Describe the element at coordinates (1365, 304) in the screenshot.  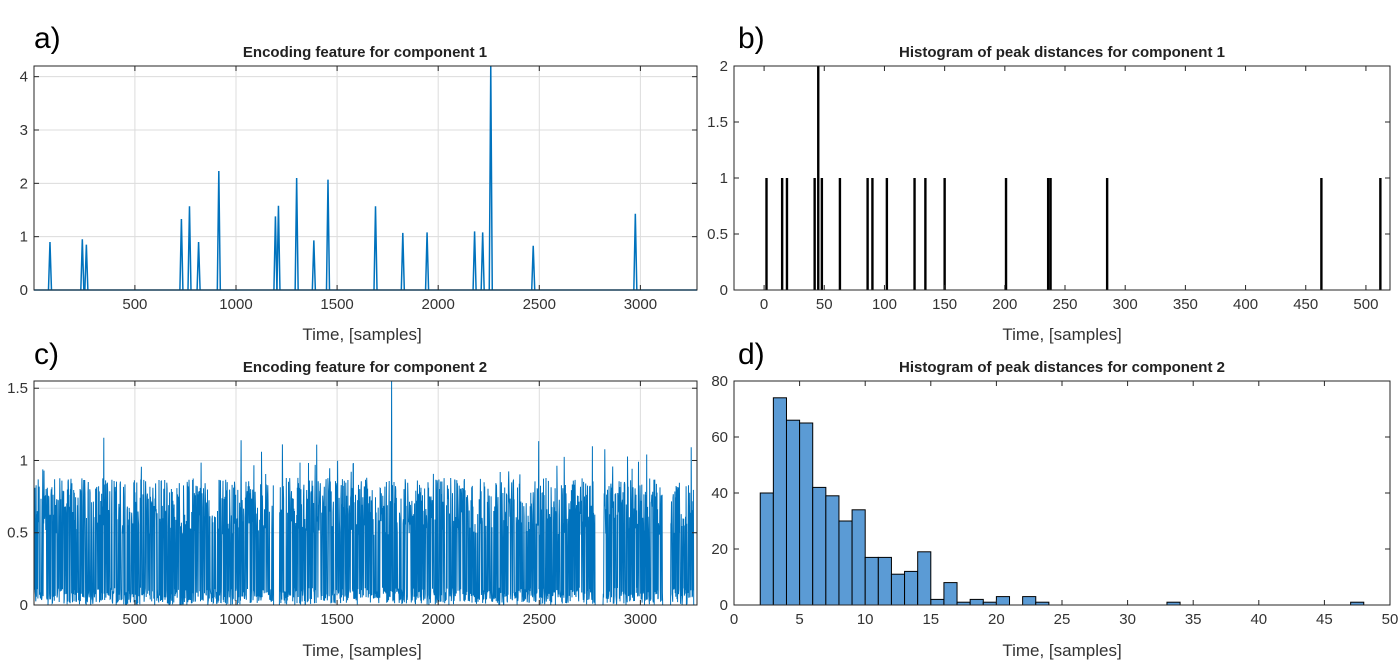
I see `chart-b-xtick-label: 500` at that location.